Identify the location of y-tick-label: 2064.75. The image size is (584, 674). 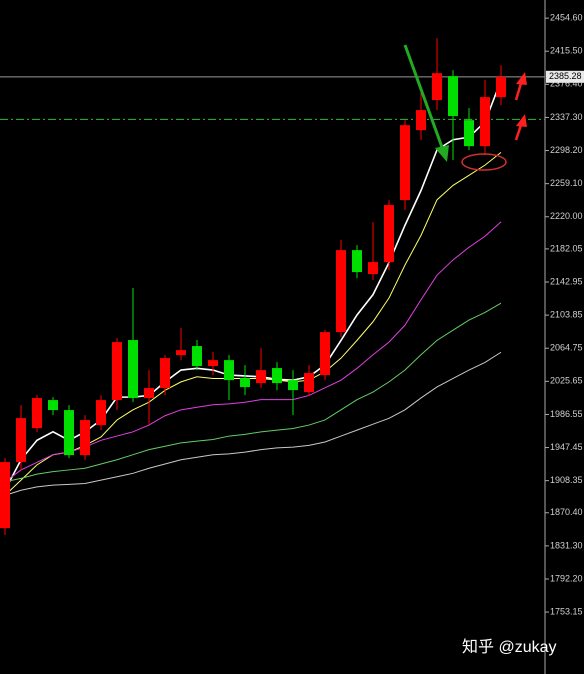
(566, 348).